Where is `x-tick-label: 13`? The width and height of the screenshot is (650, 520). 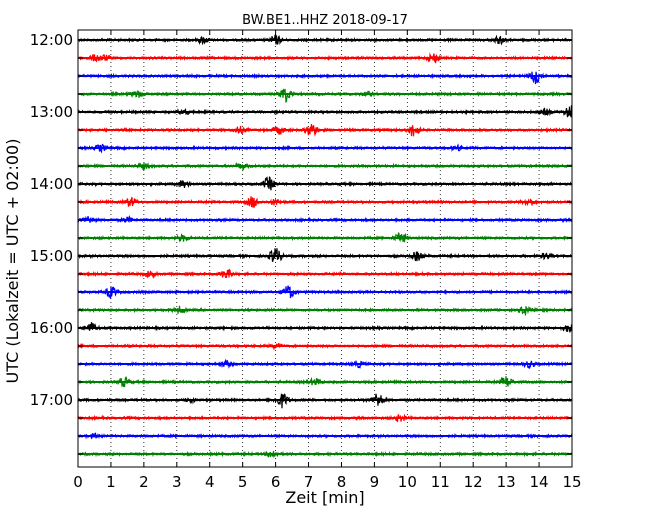 x-tick-label: 13 is located at coordinates (506, 482).